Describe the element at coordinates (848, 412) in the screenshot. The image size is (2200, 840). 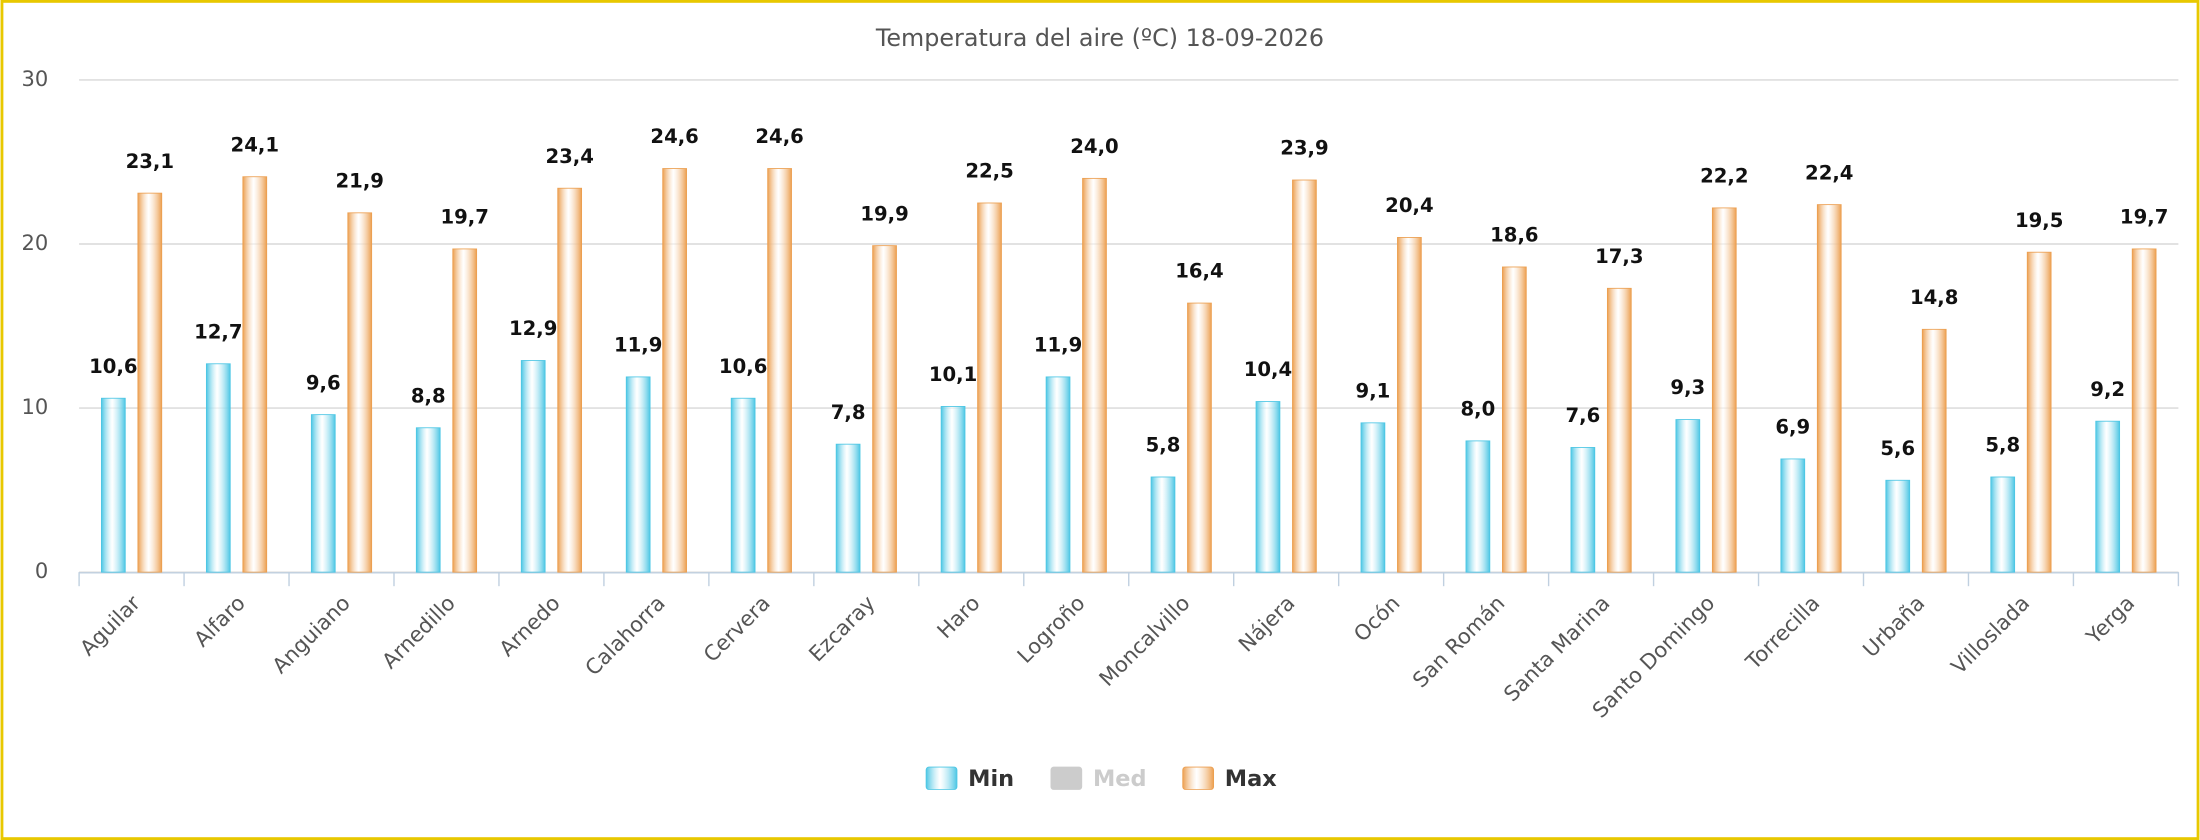
I see `data-label: 7,8` at that location.